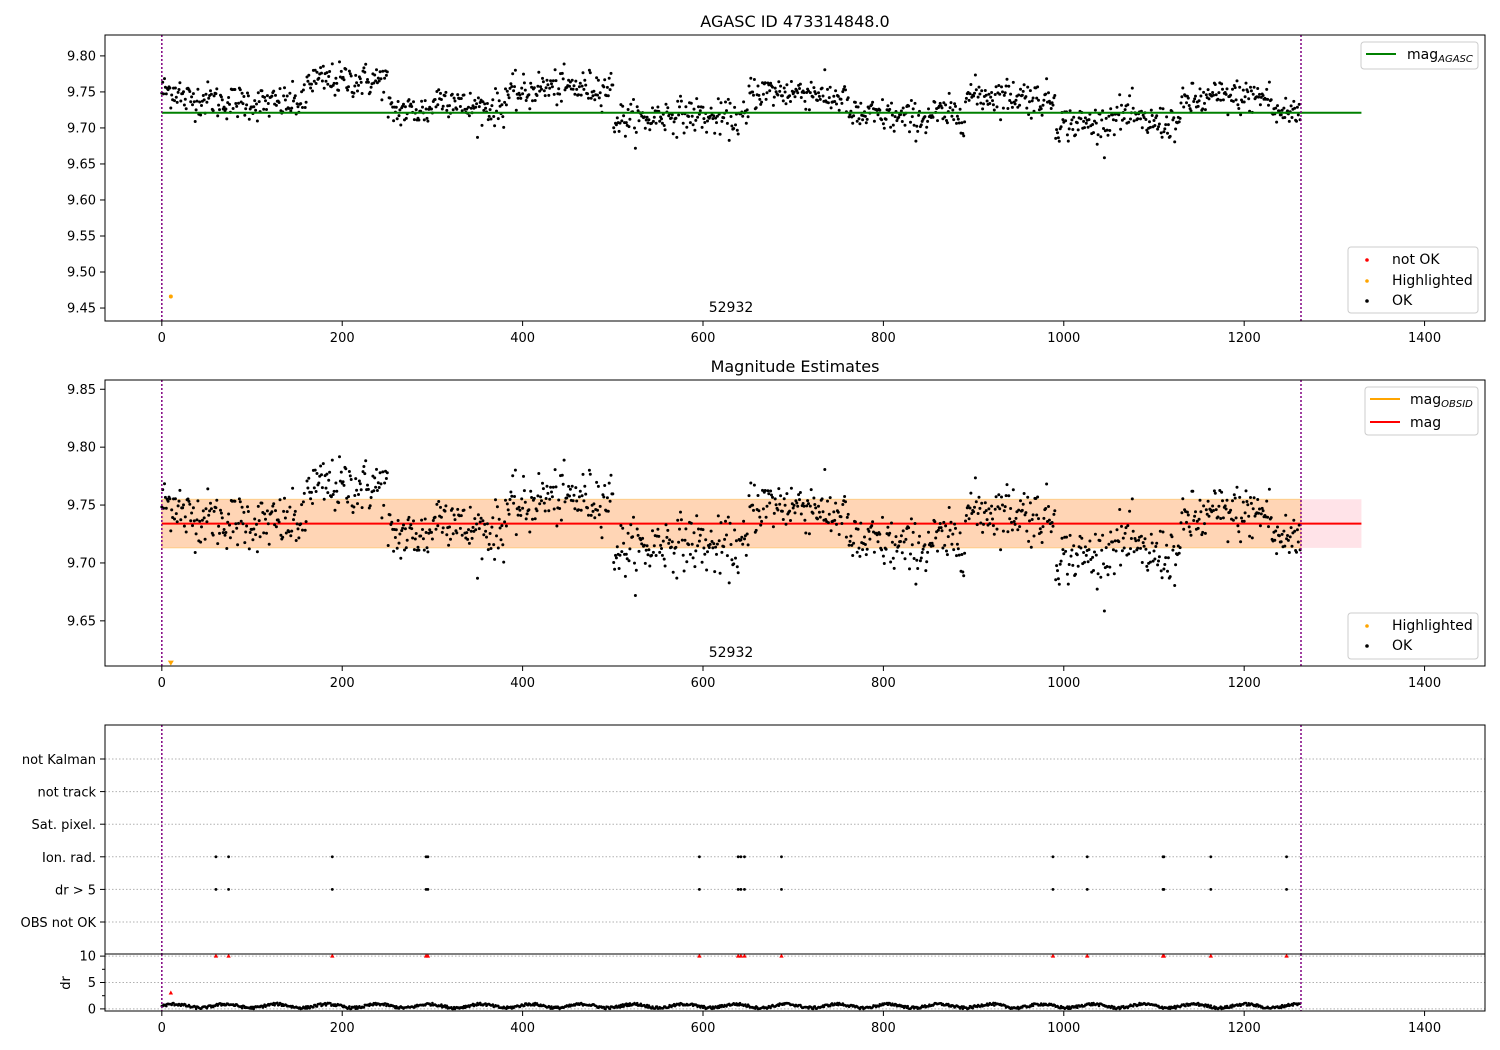  Describe the element at coordinates (342, 1028) in the screenshot. I see `x-tick-label: 200` at that location.